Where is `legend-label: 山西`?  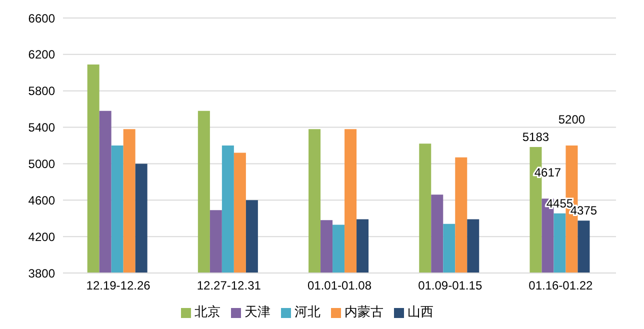
legend-label: 山西 is located at coordinates (421, 311).